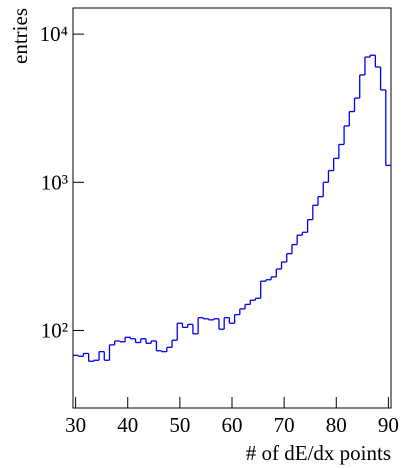 Image resolution: width=415 pixels, height=468 pixels. What do you see at coordinates (54, 34) in the screenshot?
I see `y-tick-label: 10⁴` at bounding box center [54, 34].